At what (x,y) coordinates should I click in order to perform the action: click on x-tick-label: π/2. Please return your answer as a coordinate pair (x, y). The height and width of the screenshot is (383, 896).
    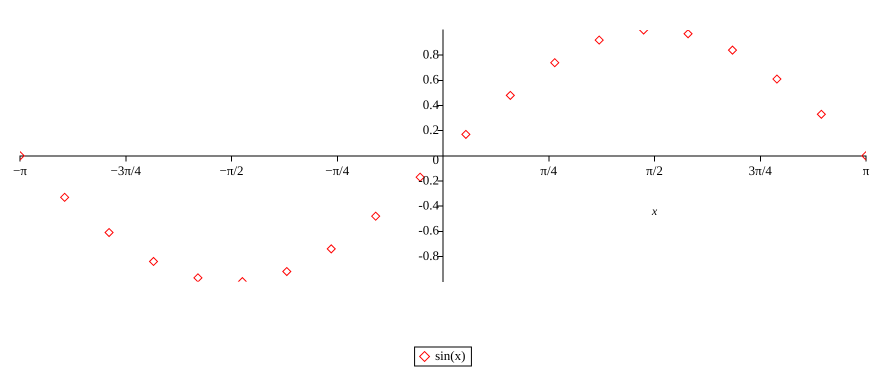
    Looking at the image, I should click on (654, 170).